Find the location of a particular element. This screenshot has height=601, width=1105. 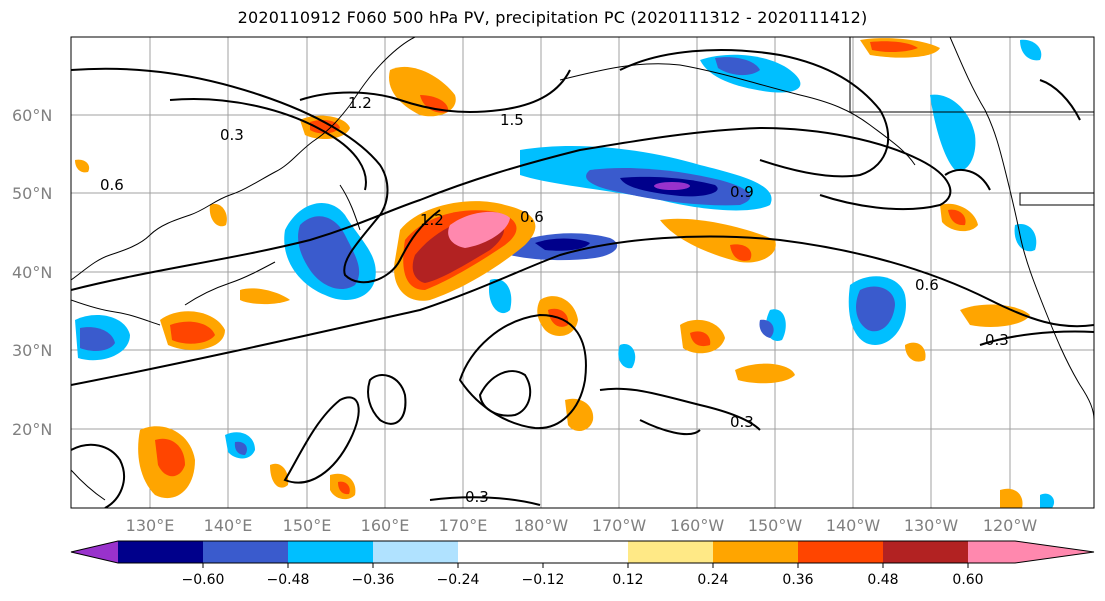

contour-label-0.3-south: 0.3 is located at coordinates (477, 497).